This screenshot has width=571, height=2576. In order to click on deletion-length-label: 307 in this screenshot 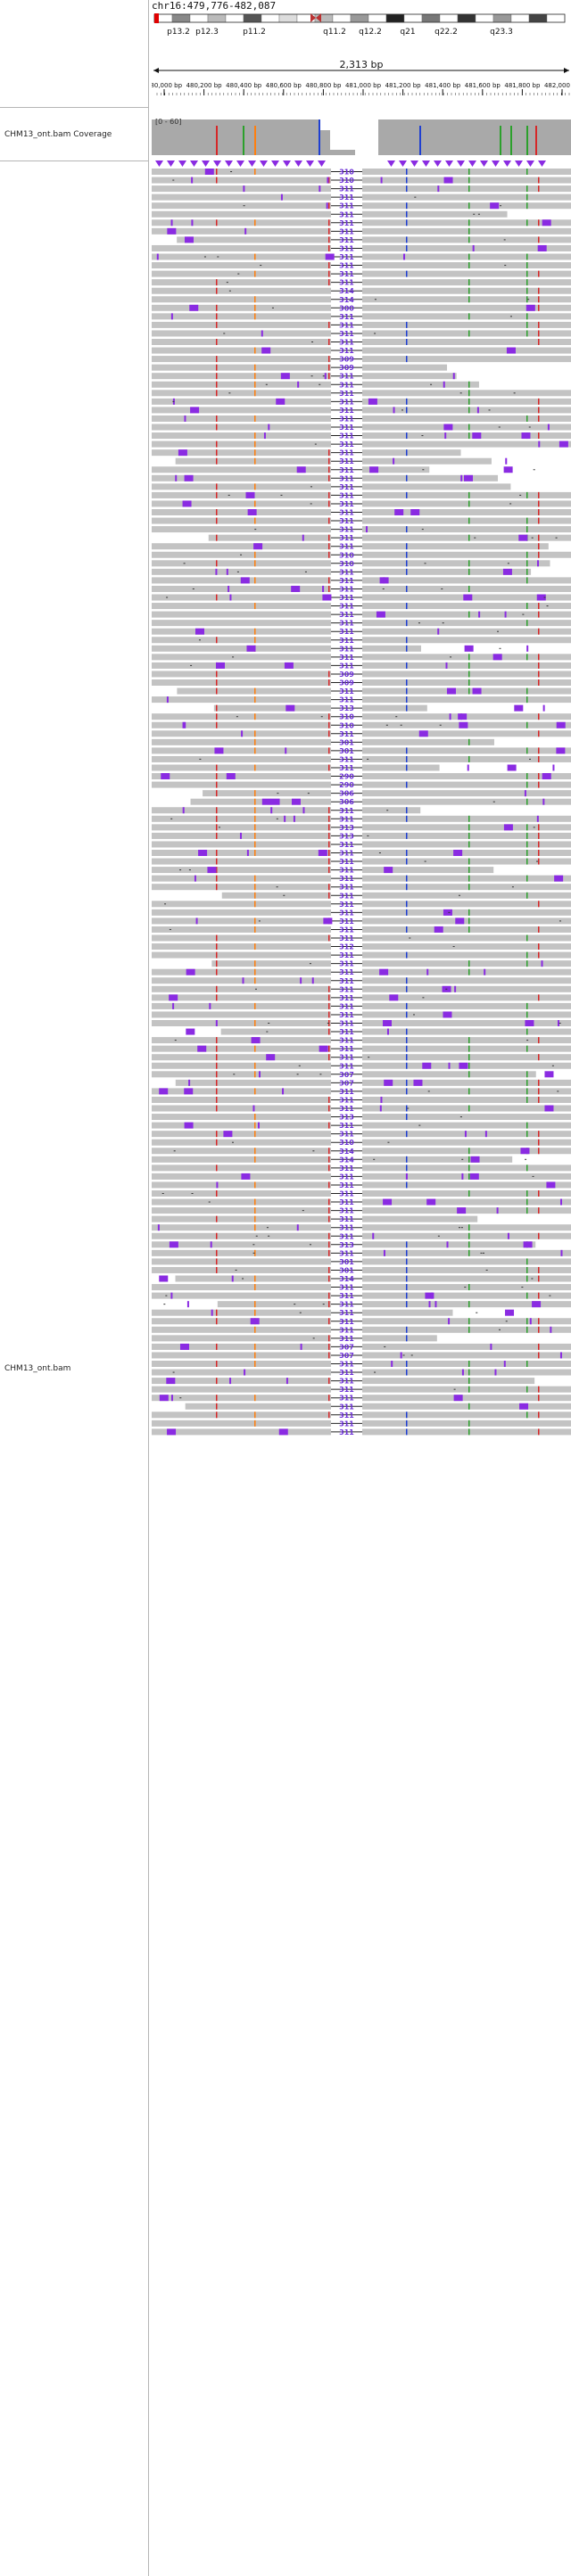, I will do `click(346, 1083)`.